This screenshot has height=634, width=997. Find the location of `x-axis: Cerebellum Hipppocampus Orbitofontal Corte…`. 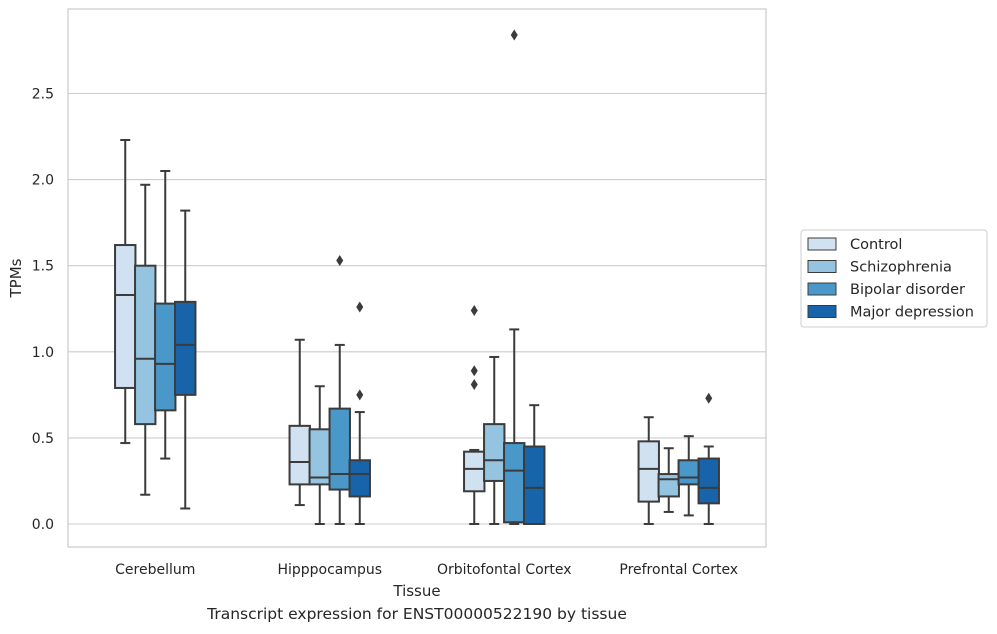

x-axis: Cerebellum Hipppocampus Orbitofontal Corte… is located at coordinates (426, 570).